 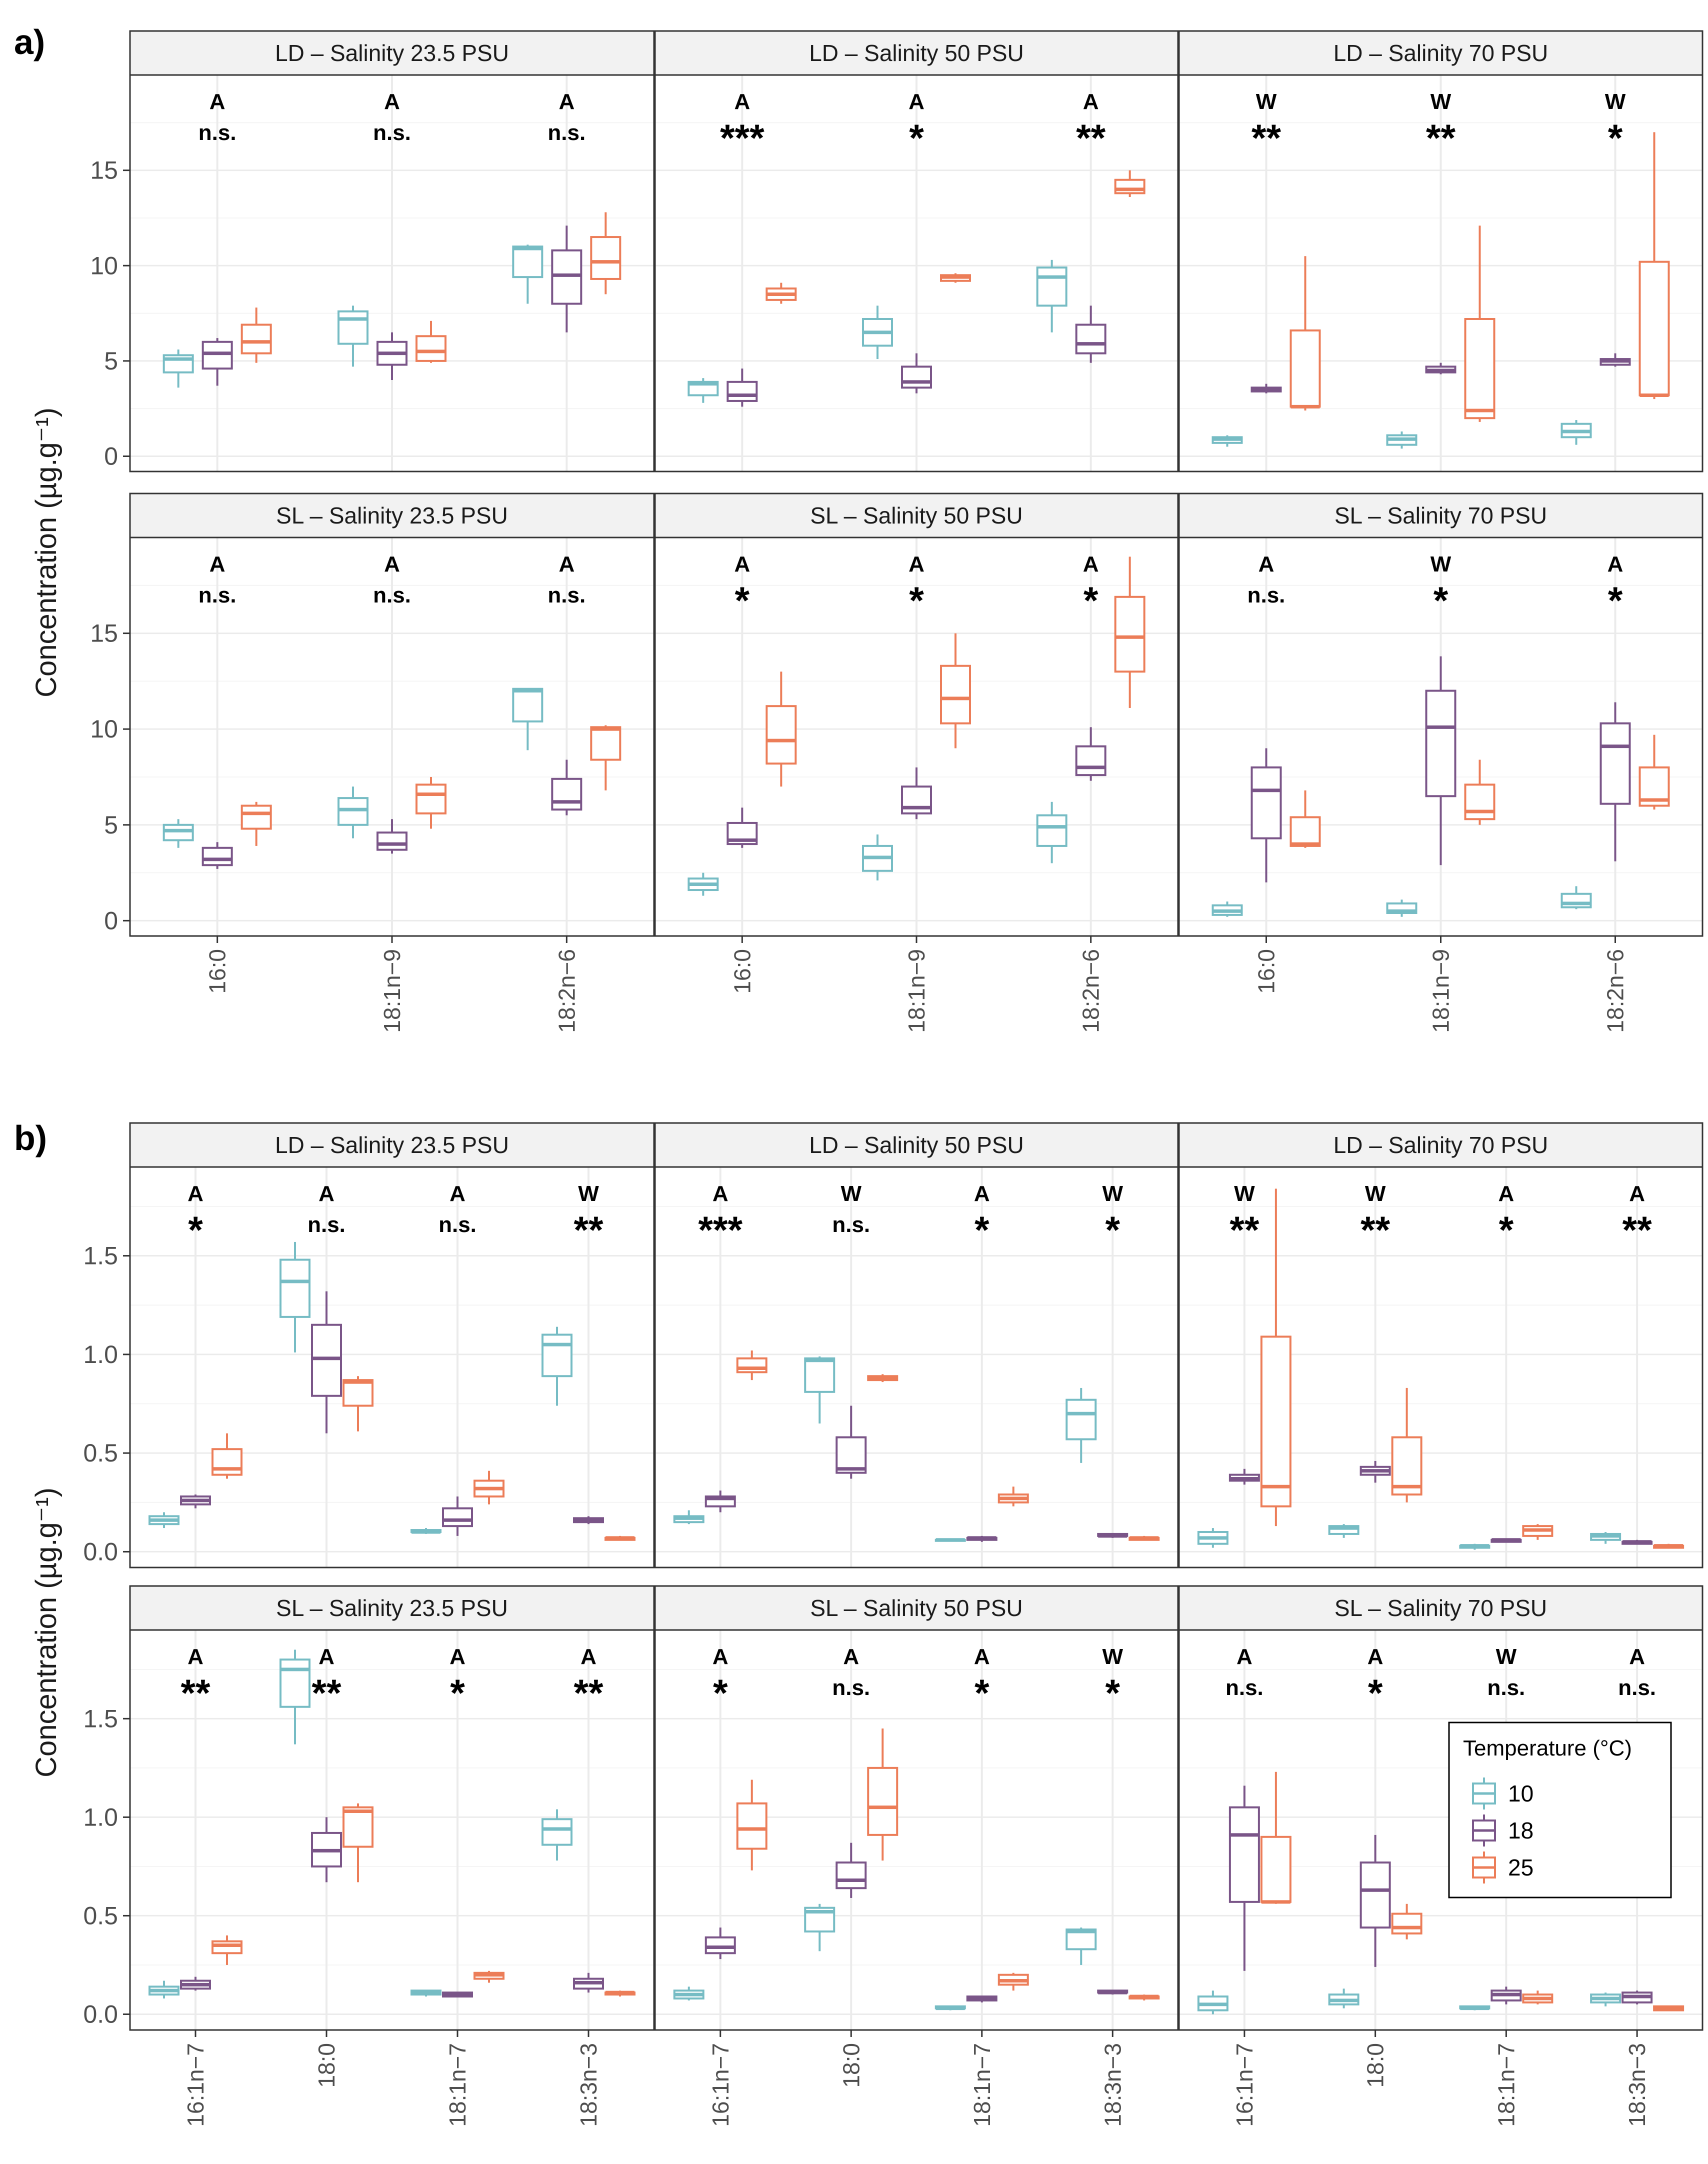 I want to click on panel-title: LD – Salinity 50 PSU, so click(x=916, y=53).